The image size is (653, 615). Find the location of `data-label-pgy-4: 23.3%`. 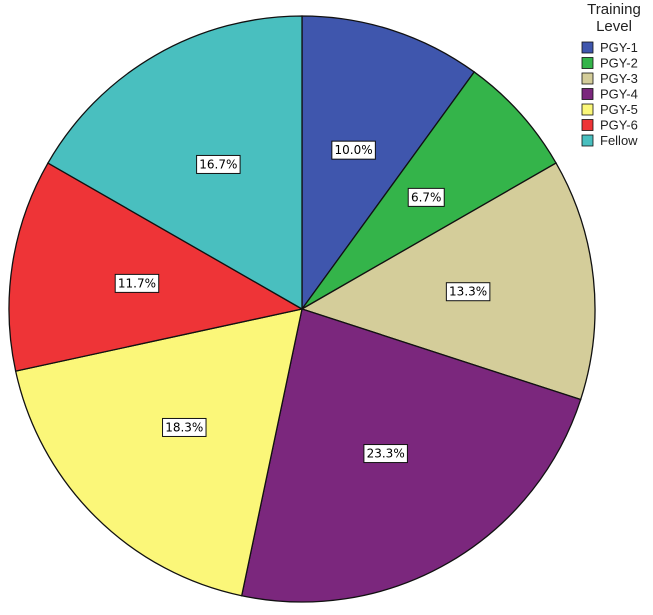

data-label-pgy-4: 23.3% is located at coordinates (385, 454).